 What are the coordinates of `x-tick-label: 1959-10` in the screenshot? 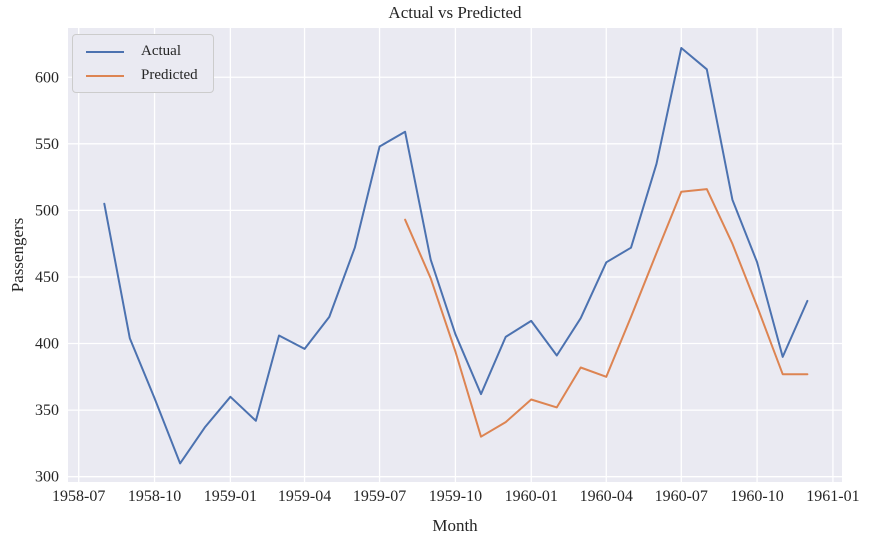 It's located at (455, 496).